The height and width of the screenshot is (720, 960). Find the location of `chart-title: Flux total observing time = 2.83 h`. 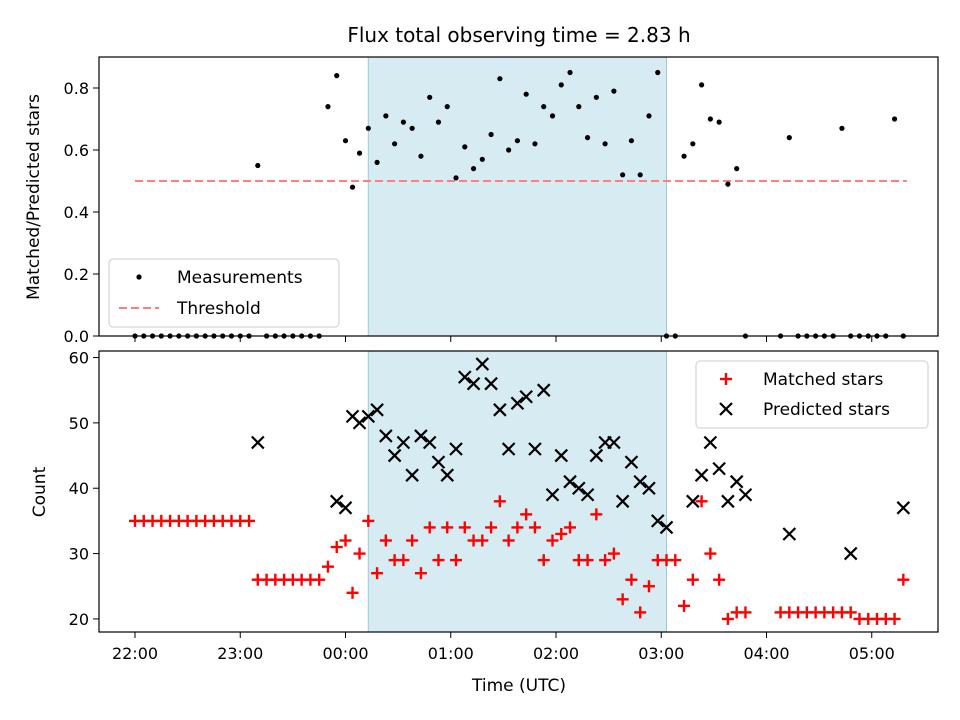

chart-title: Flux total observing time = 2.83 h is located at coordinates (518, 35).